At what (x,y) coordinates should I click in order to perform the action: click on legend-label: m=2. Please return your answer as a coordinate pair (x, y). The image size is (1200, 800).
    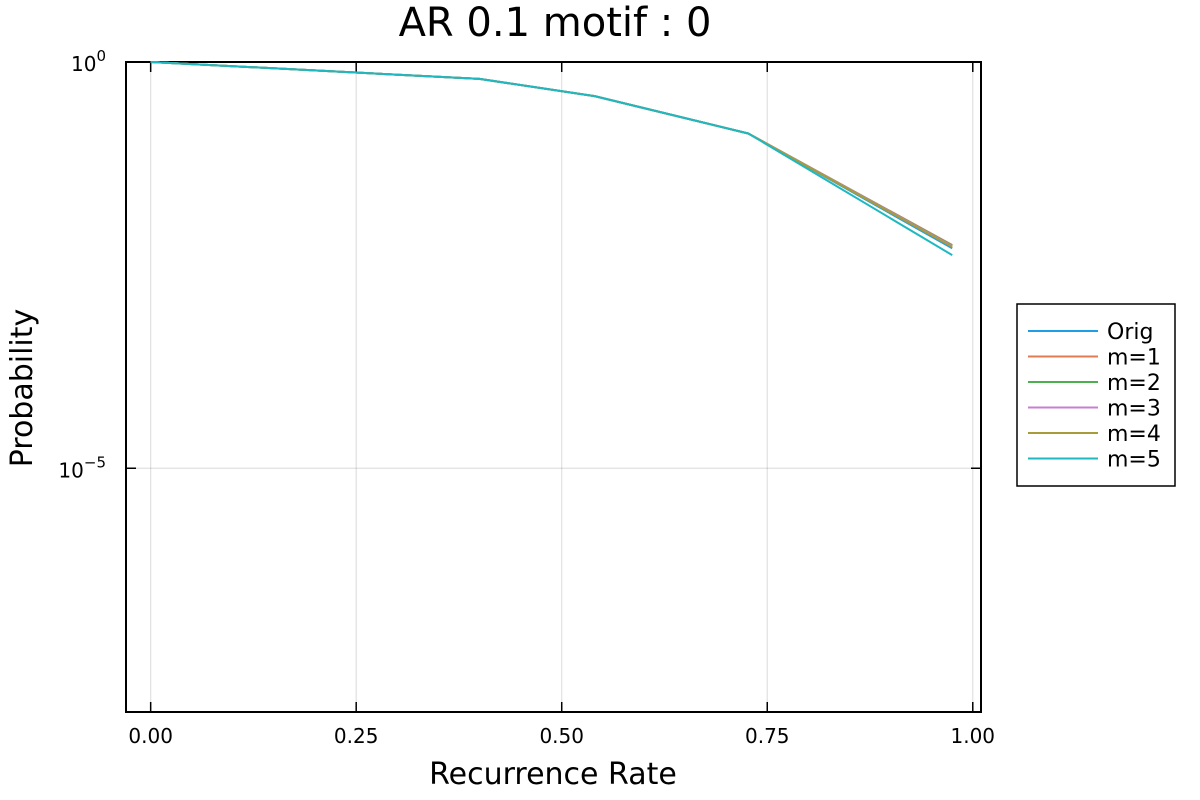
    Looking at the image, I should click on (1134, 383).